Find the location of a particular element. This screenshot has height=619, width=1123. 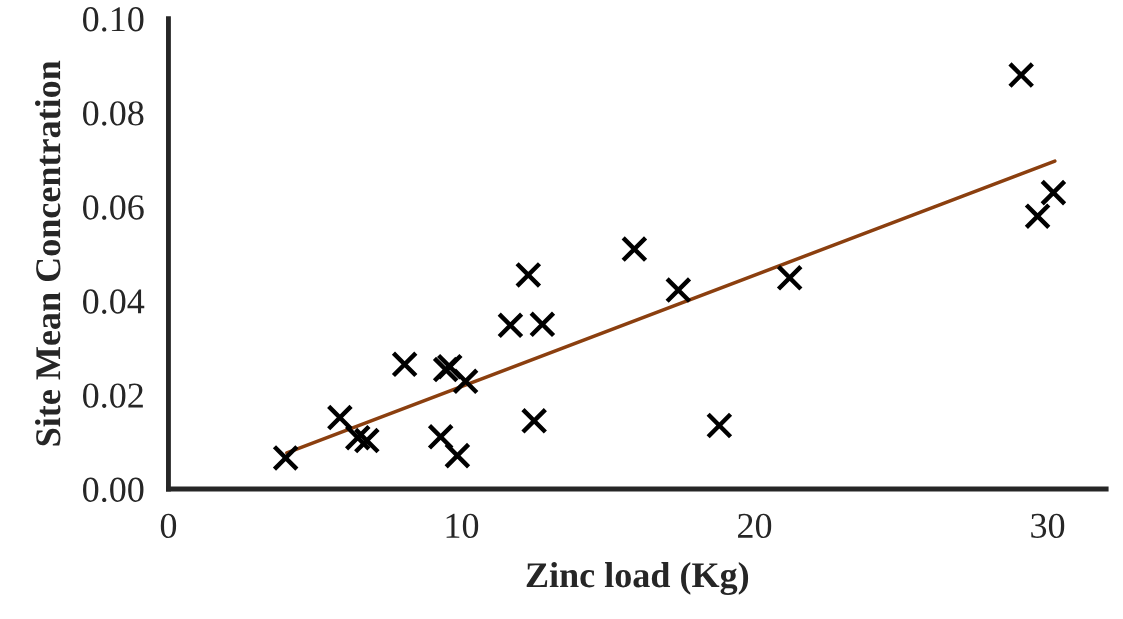

x-tick-label: 20 is located at coordinates (755, 526).